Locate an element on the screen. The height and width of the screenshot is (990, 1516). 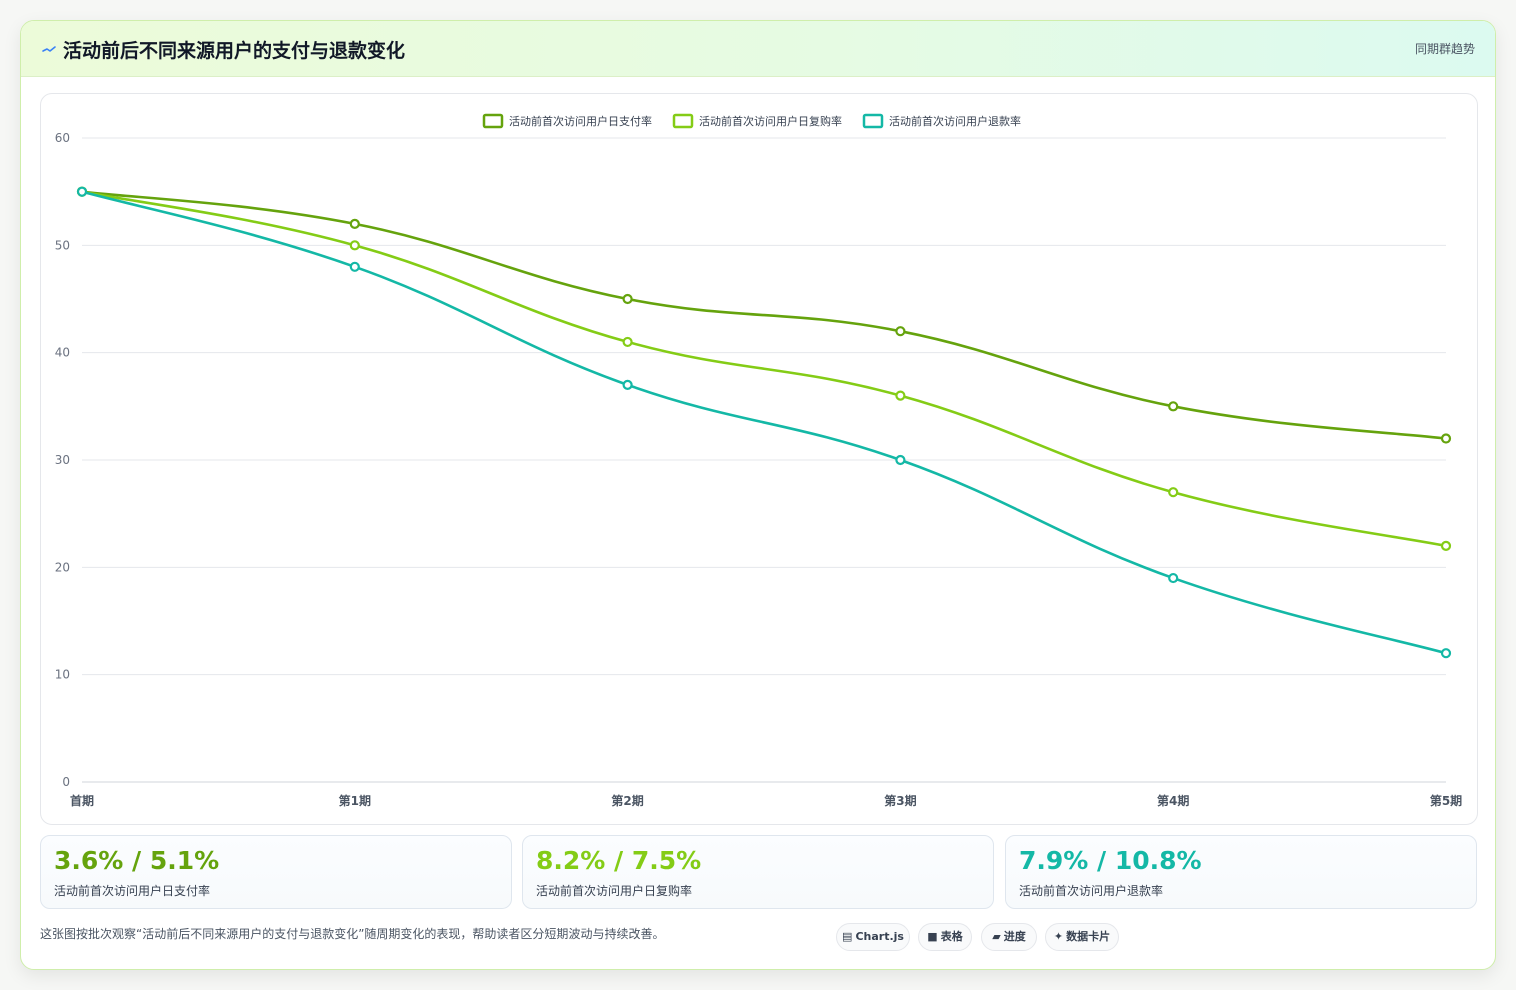
stat-card-repurchase: 8.2% / 7.5% 活动前首次访问用户日复购率 is located at coordinates (758, 872).